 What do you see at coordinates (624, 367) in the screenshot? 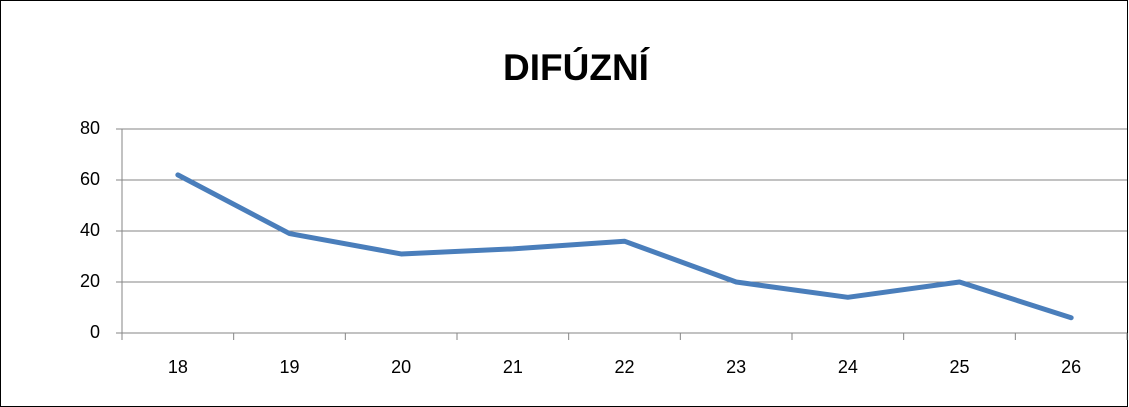
I see `x-tick-label: 22` at bounding box center [624, 367].